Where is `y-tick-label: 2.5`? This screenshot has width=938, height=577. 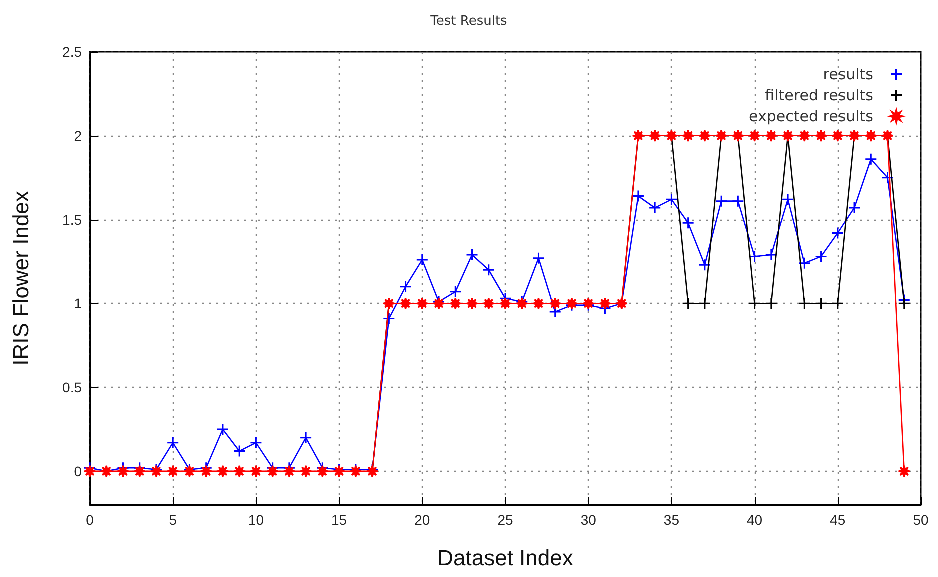
y-tick-label: 2.5 is located at coordinates (72, 52).